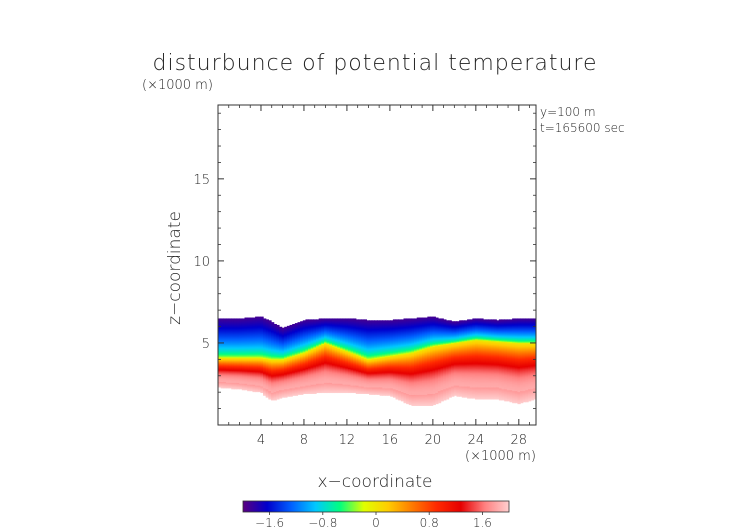 The image size is (752, 532). I want to click on temperature-field, so click(377, 361).